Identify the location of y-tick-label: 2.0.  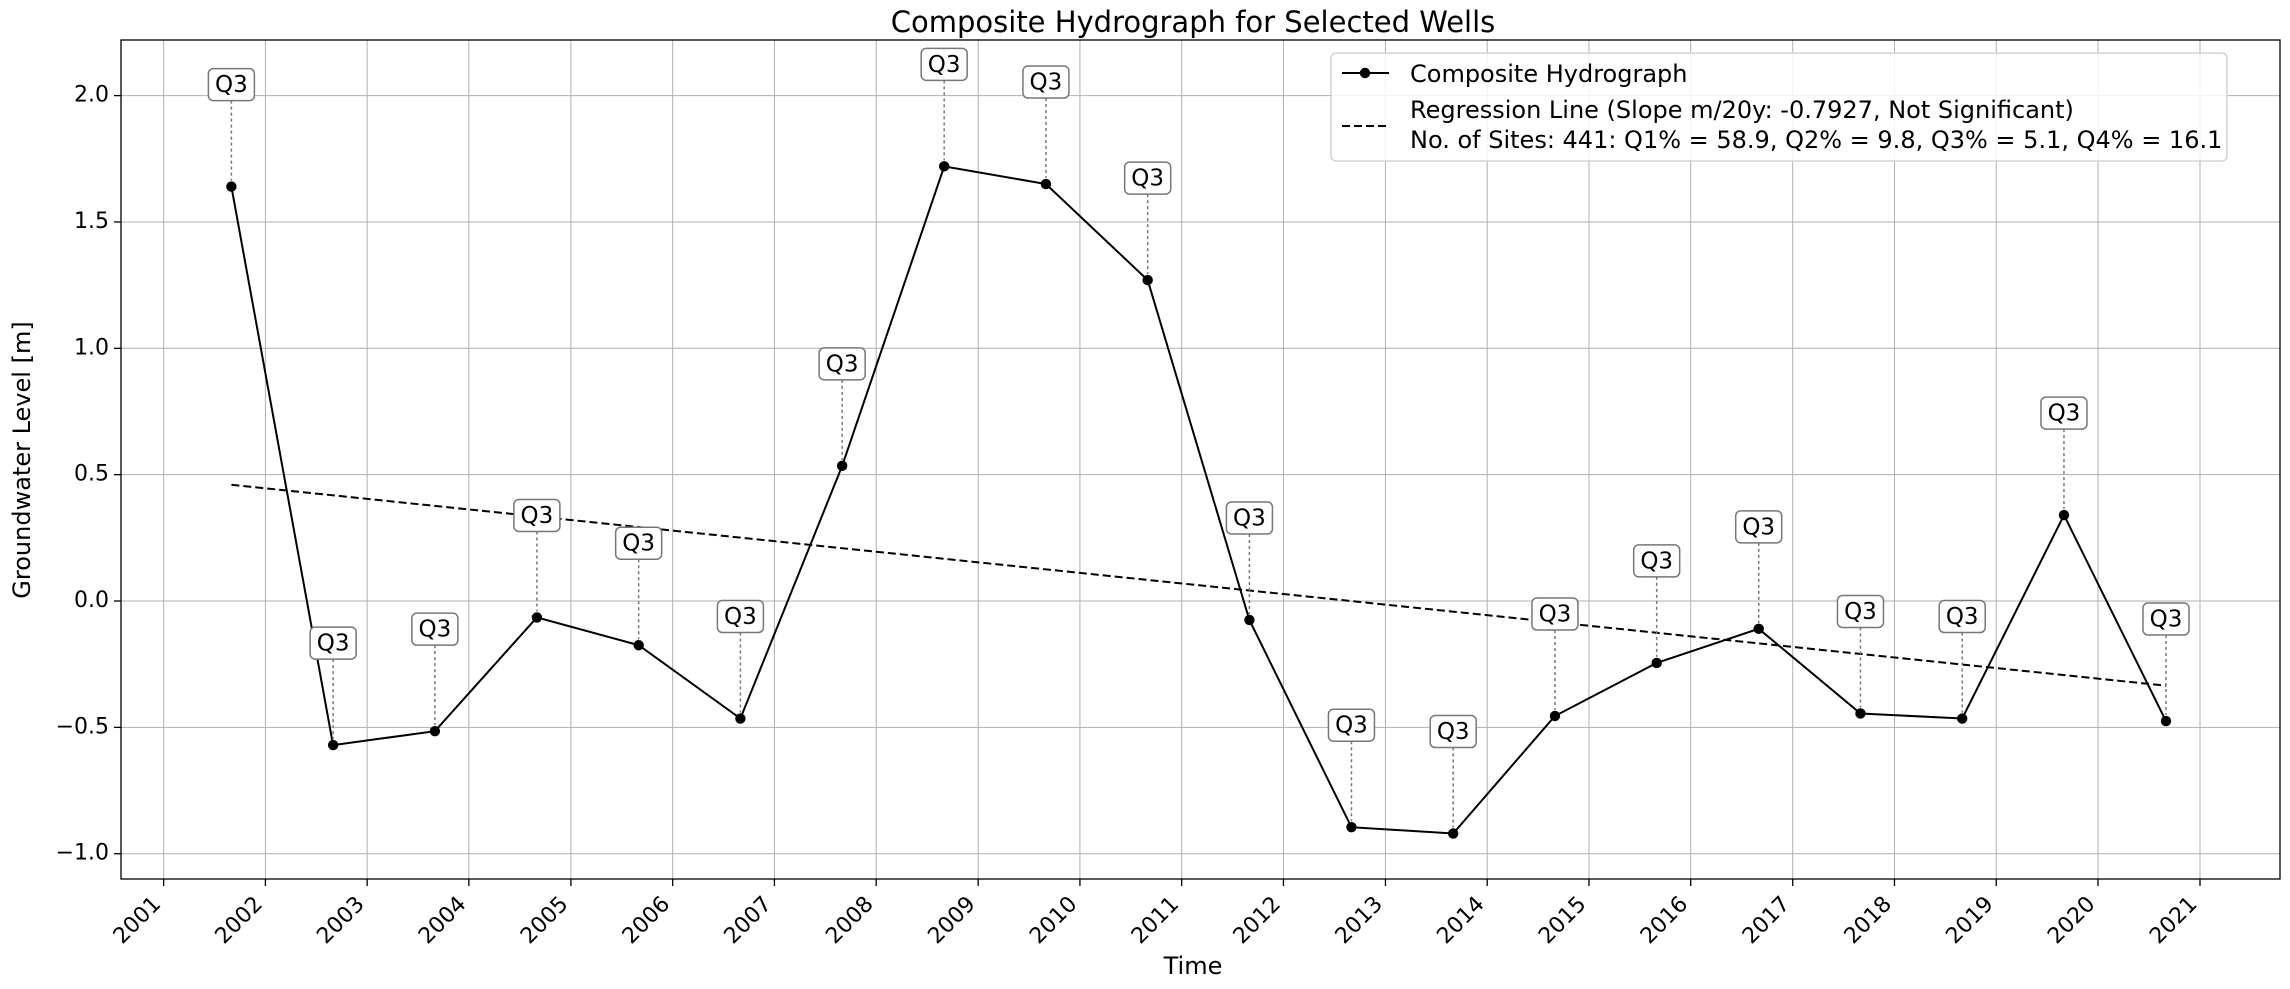
(91, 95).